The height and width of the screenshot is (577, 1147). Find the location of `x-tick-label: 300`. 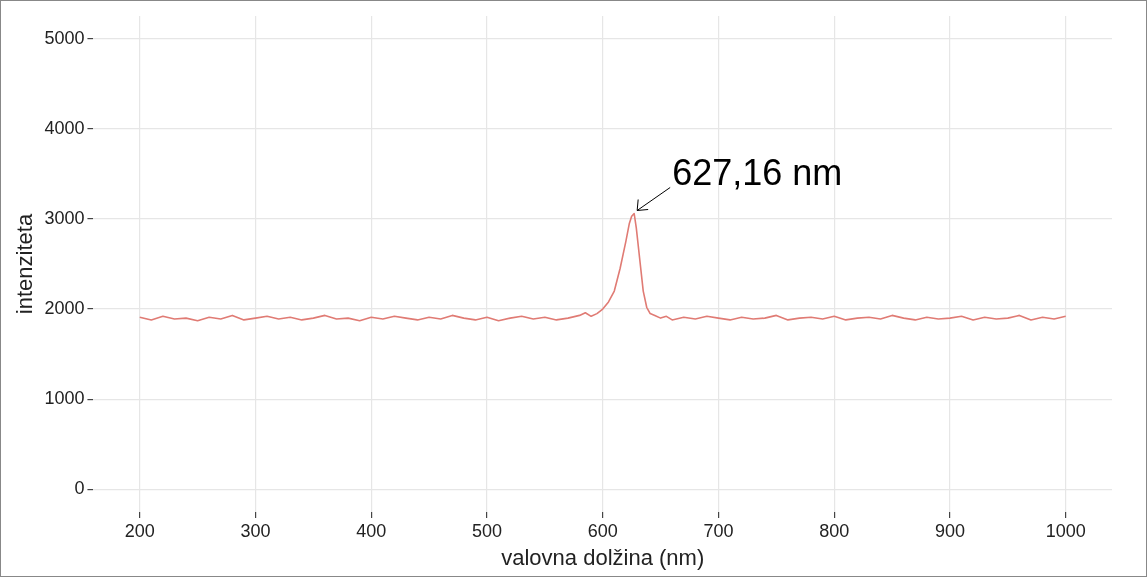

x-tick-label: 300 is located at coordinates (255, 530).